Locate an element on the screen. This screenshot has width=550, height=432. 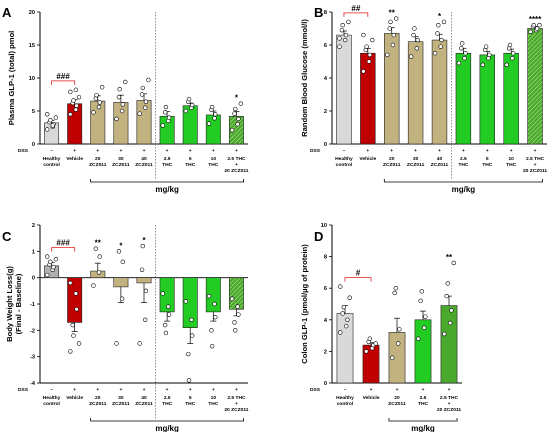
panel-letter: C is located at coordinates (7, 236).